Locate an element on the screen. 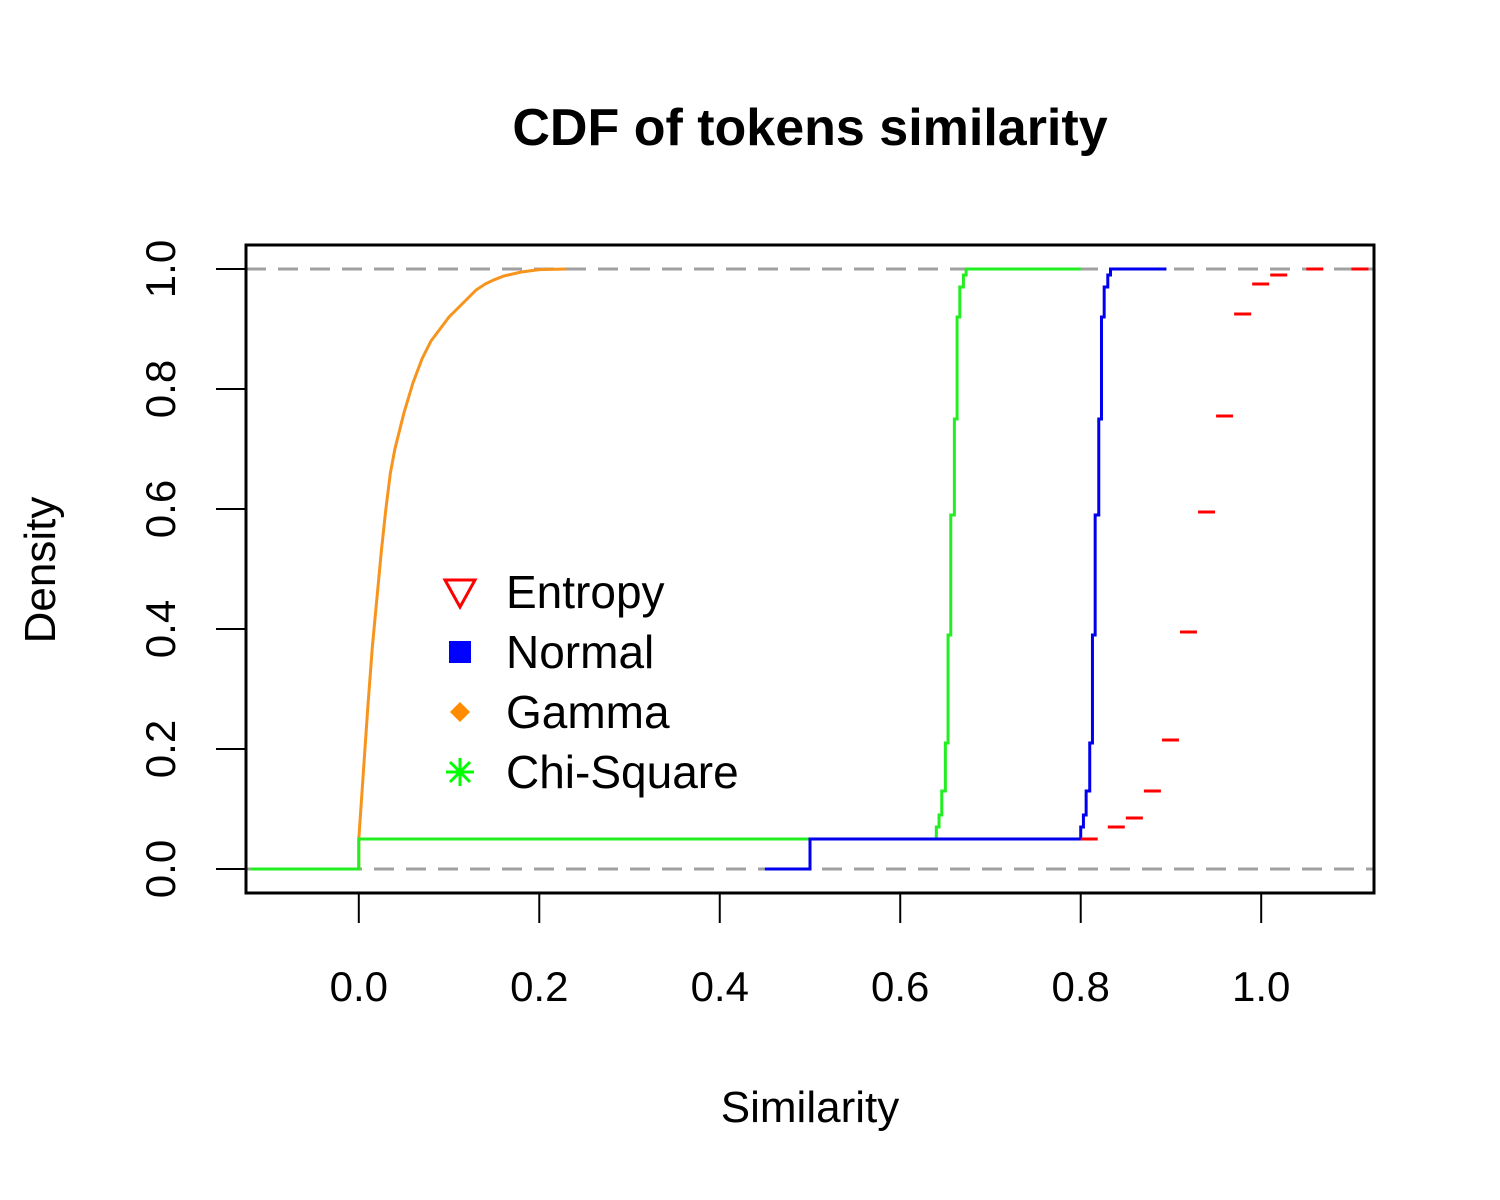  legend-item: Gamma is located at coordinates (560, 712).